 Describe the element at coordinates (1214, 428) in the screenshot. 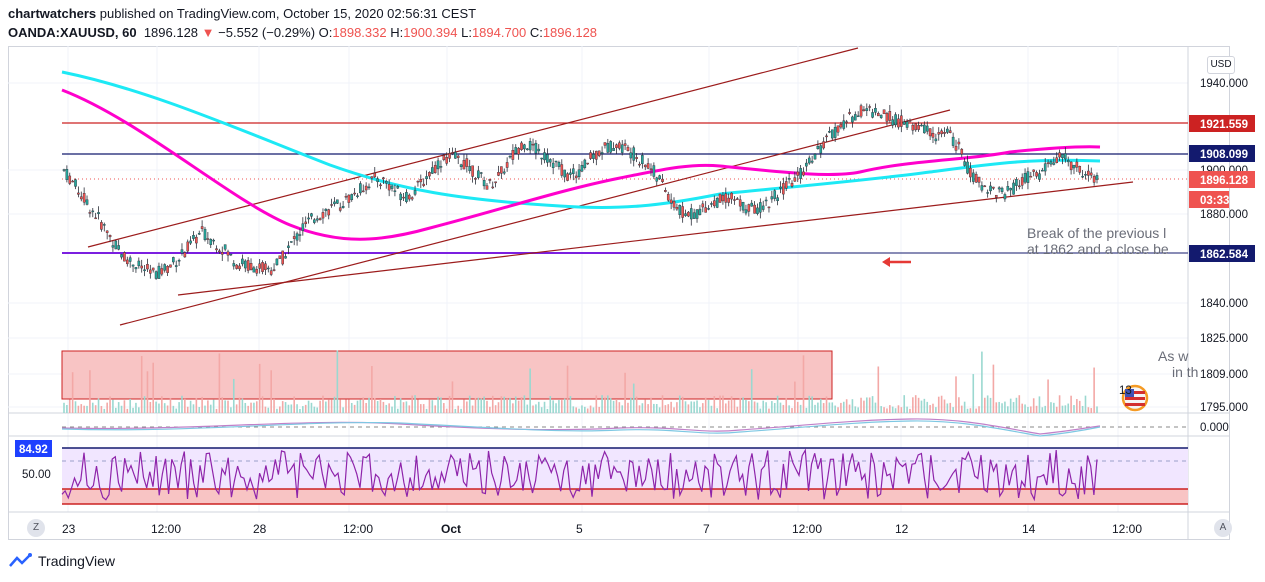

I see `oscillator-tick: 0.000` at that location.